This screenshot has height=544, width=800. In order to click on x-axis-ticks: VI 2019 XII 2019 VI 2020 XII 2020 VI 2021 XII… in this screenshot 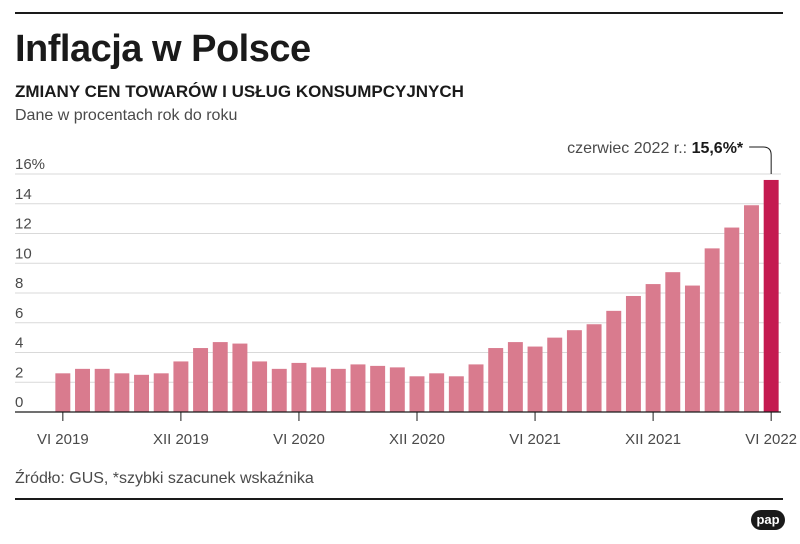, I will do `click(417, 430)`.